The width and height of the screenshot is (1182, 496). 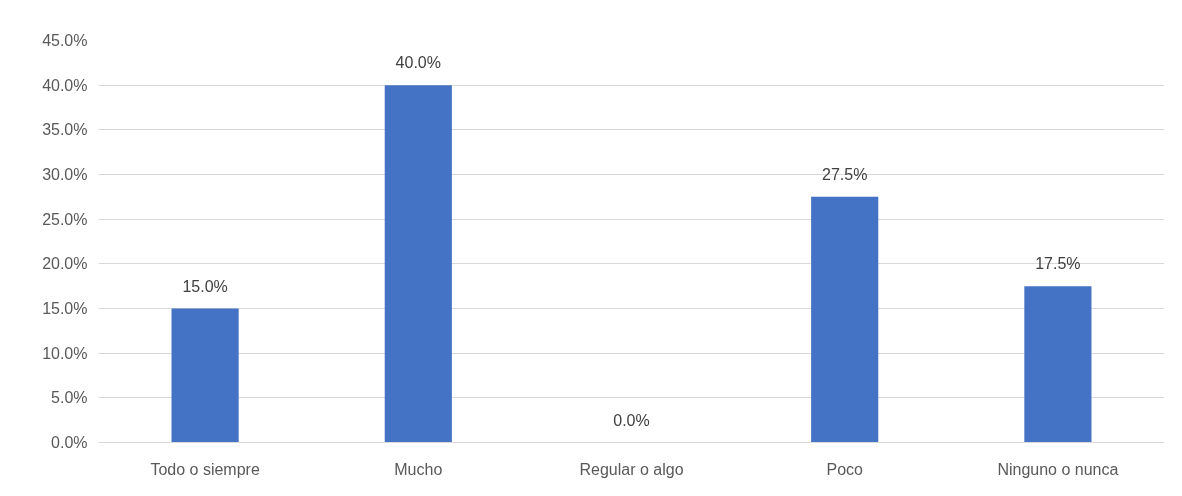 What do you see at coordinates (1058, 469) in the screenshot?
I see `x-tick-label: Ninguno o nunca` at bounding box center [1058, 469].